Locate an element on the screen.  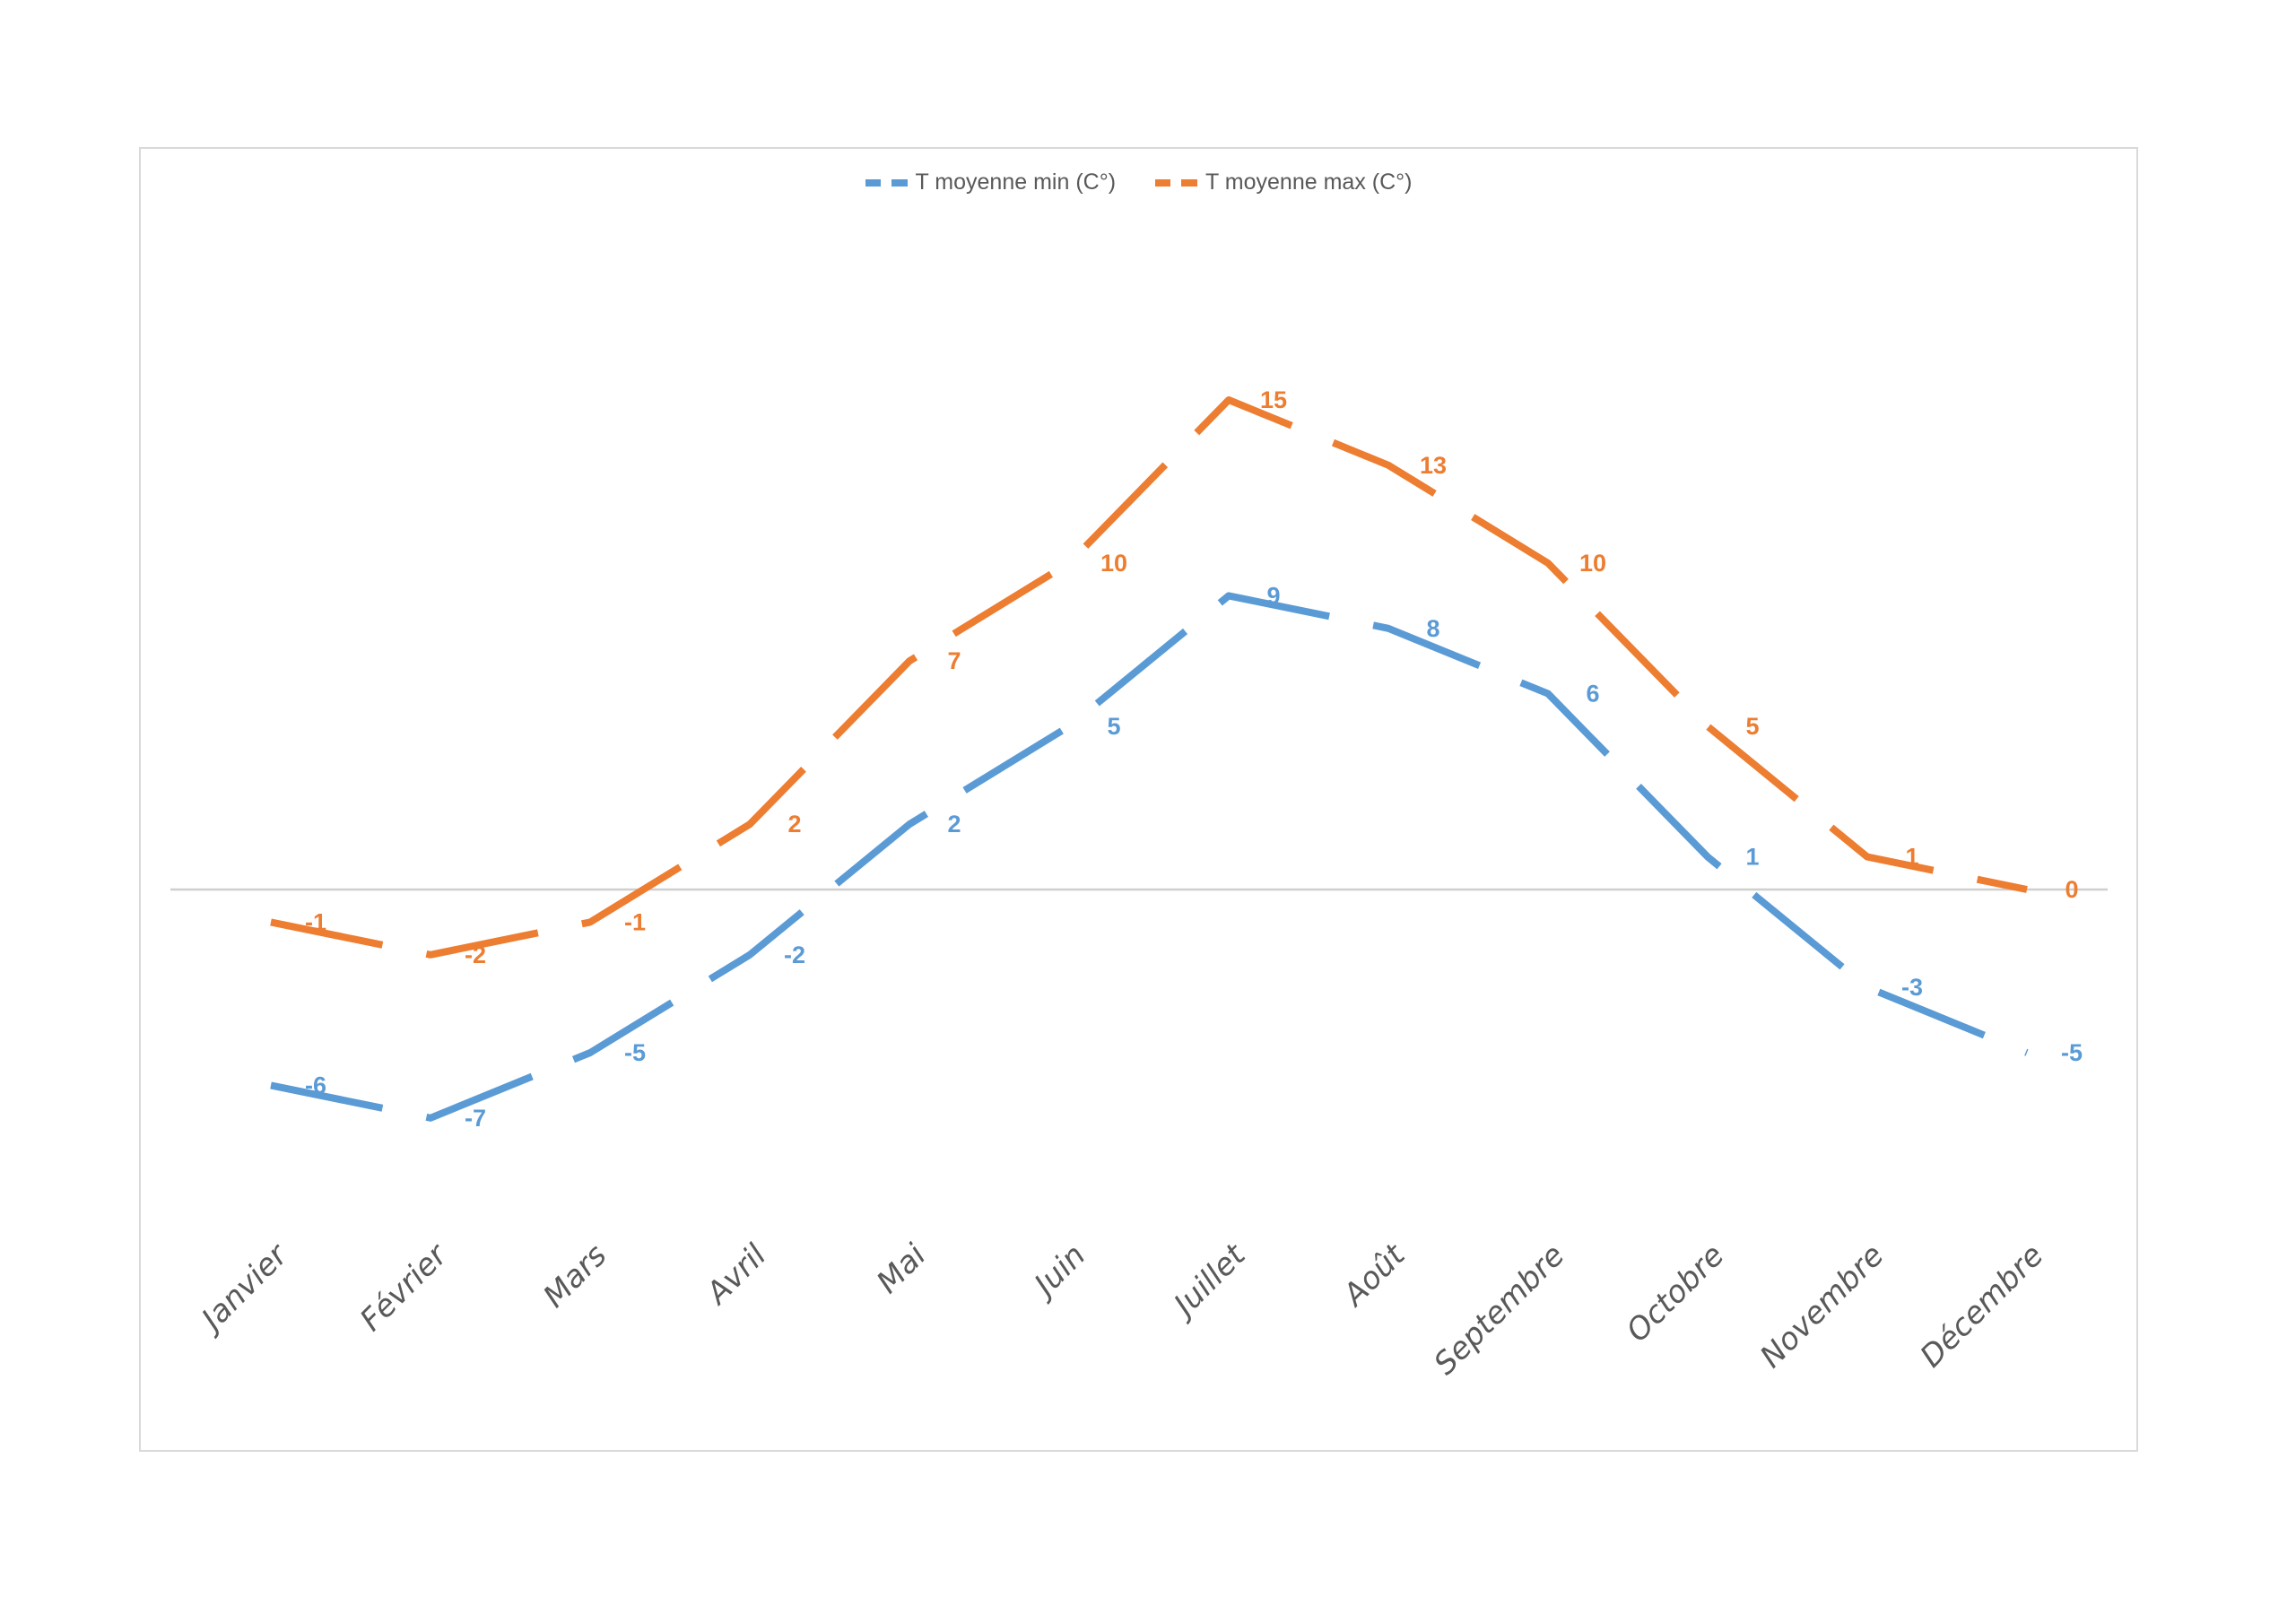
month-label: Mai is located at coordinates (902, 1269).